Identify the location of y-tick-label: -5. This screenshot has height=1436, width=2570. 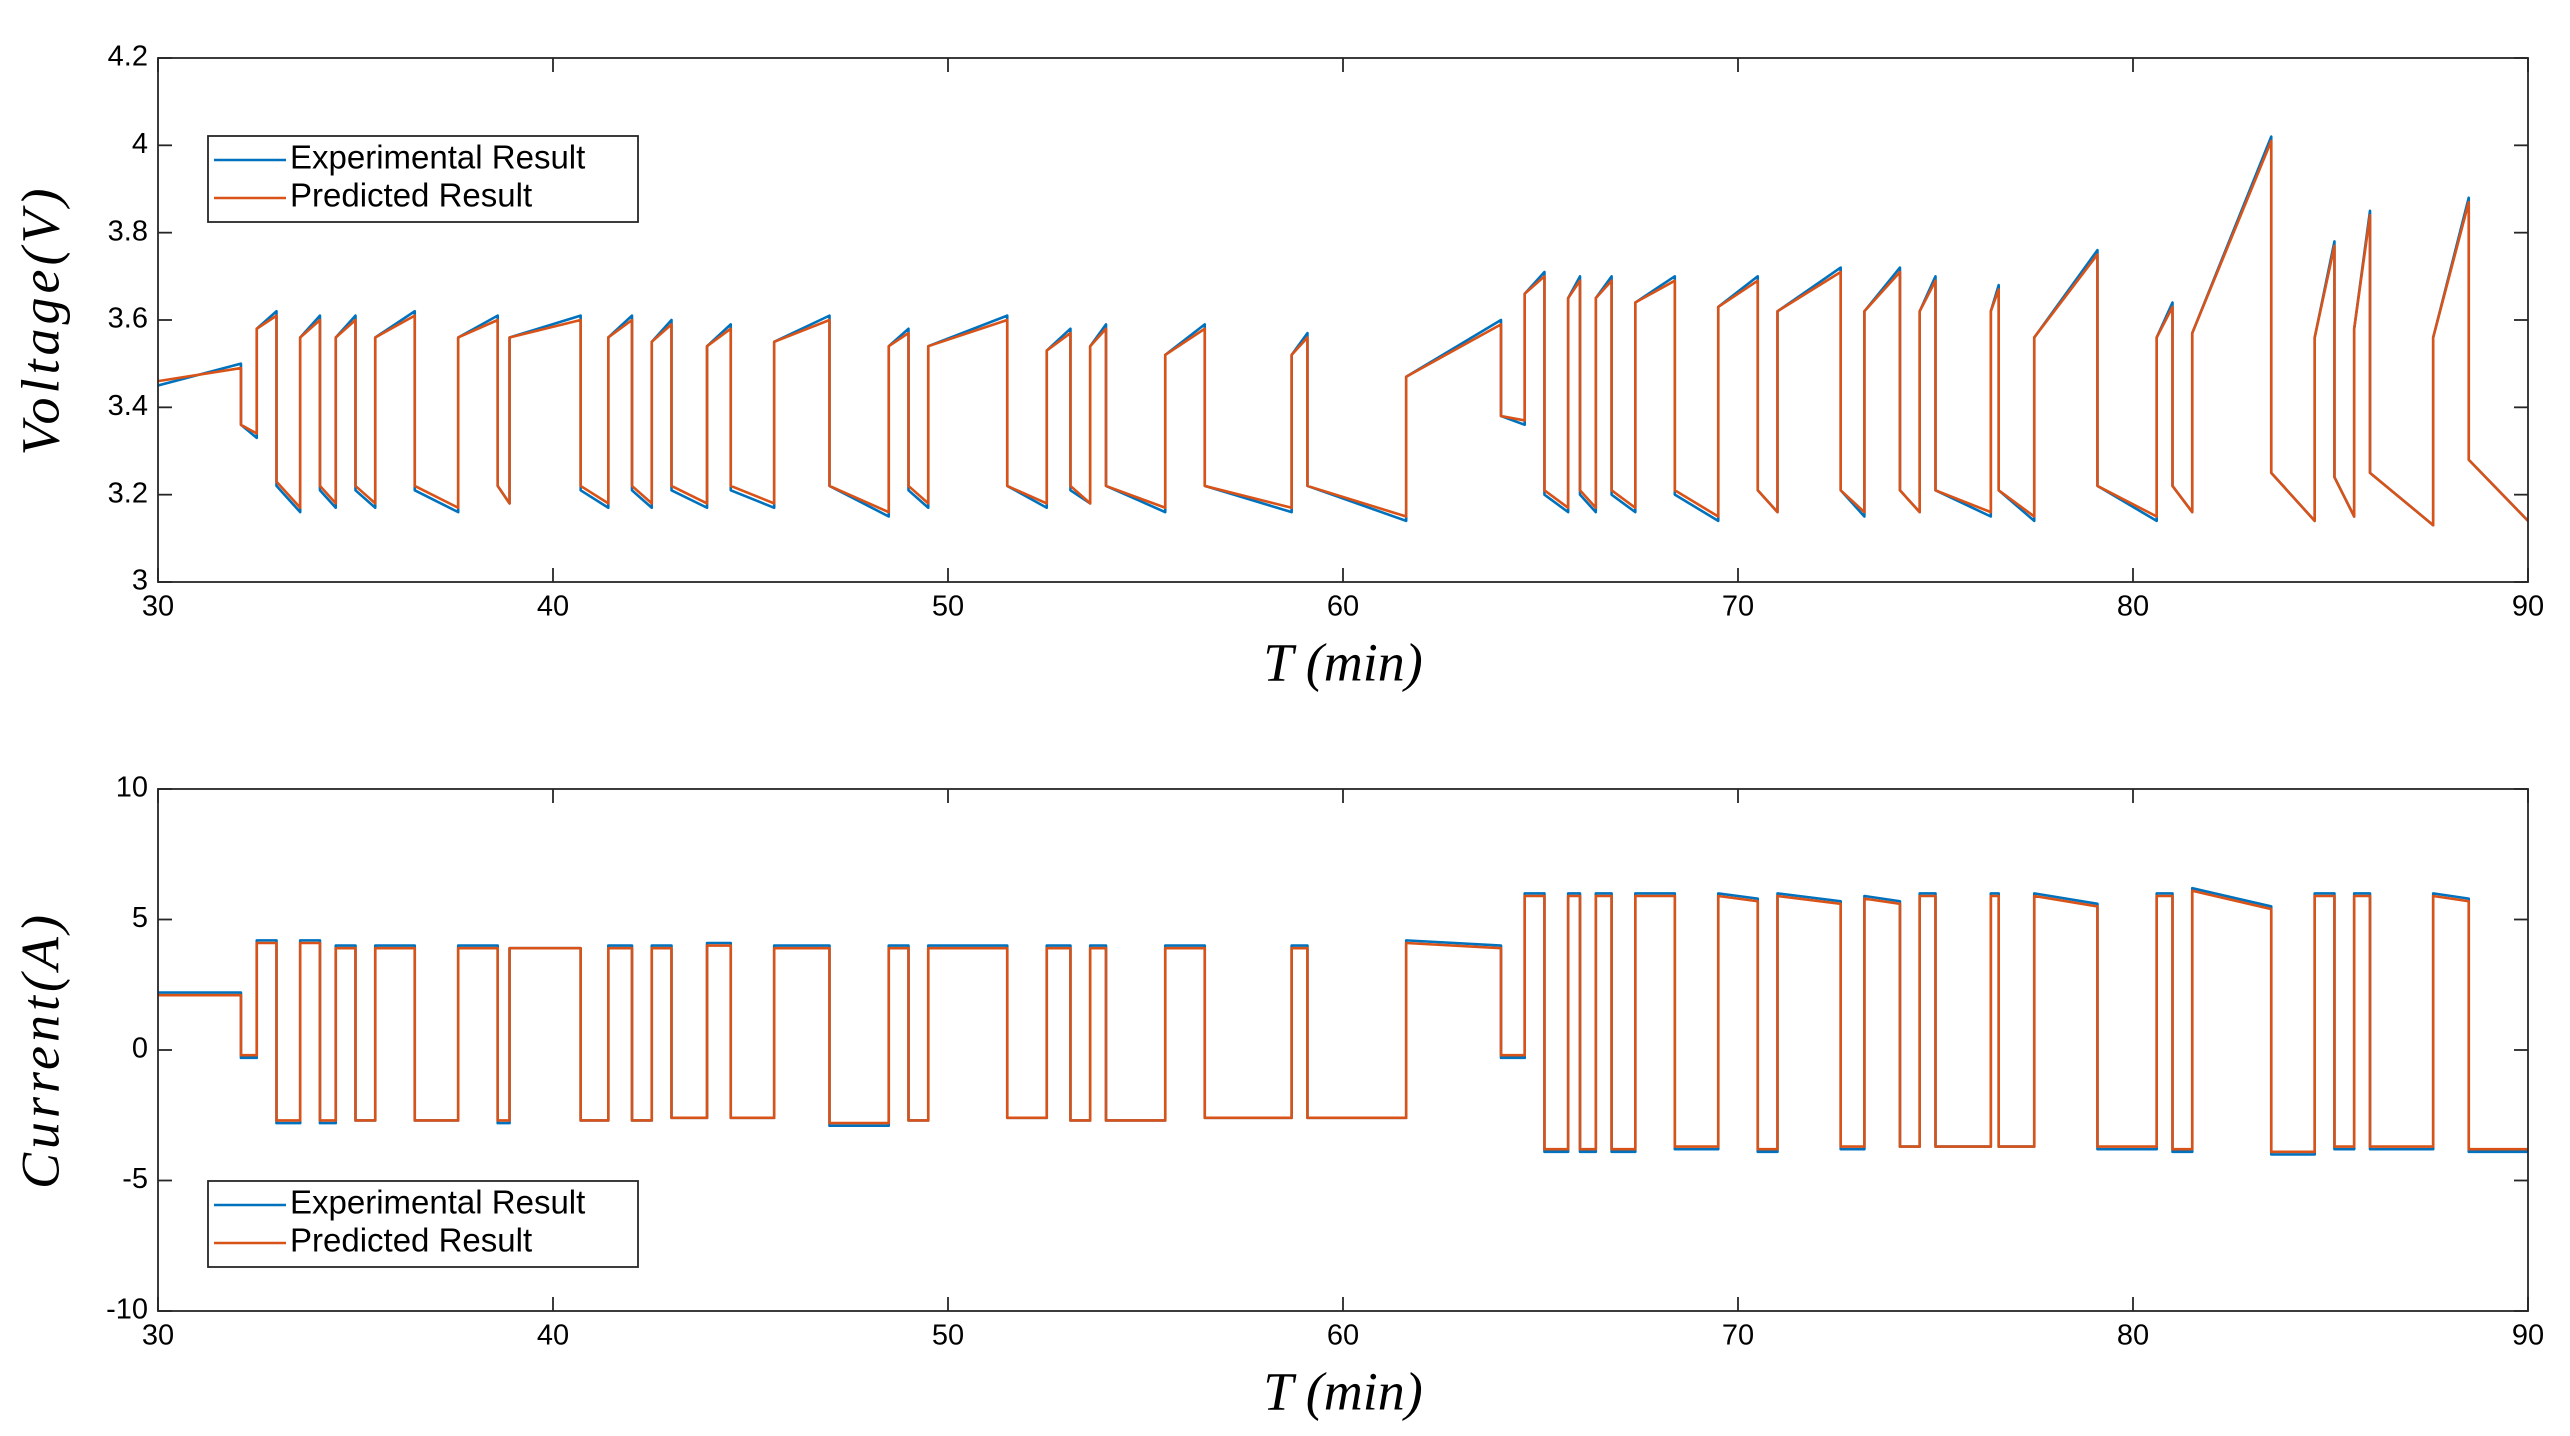
(135, 1179).